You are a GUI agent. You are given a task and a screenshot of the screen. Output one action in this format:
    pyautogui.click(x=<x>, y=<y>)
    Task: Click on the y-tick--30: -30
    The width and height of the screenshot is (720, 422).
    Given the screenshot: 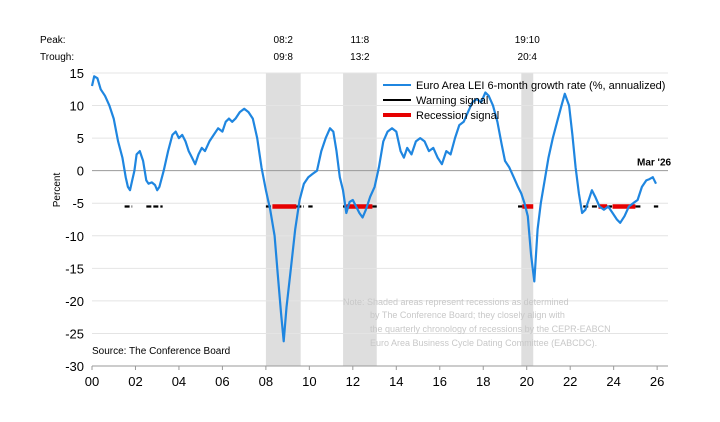 What is the action you would take?
    pyautogui.click(x=74, y=366)
    